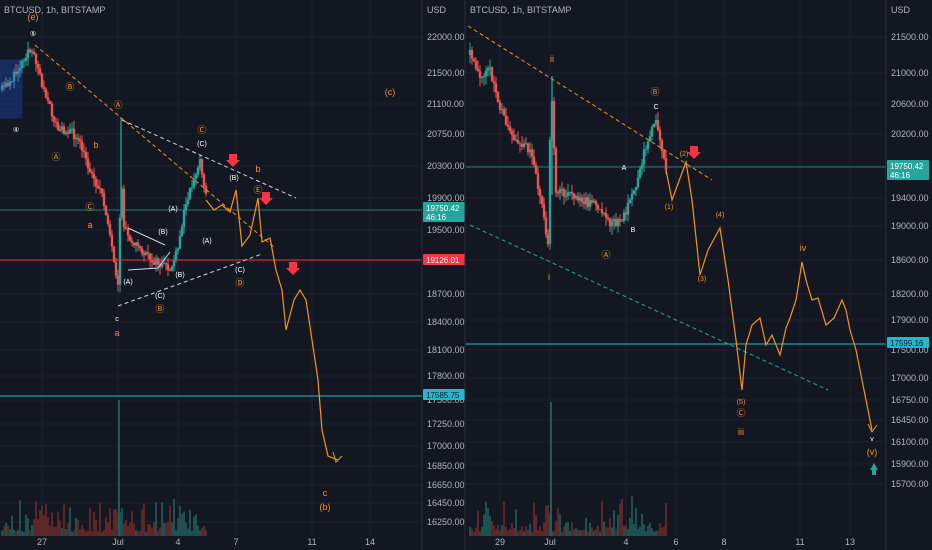  What do you see at coordinates (655, 107) in the screenshot?
I see `wave-label: C` at bounding box center [655, 107].